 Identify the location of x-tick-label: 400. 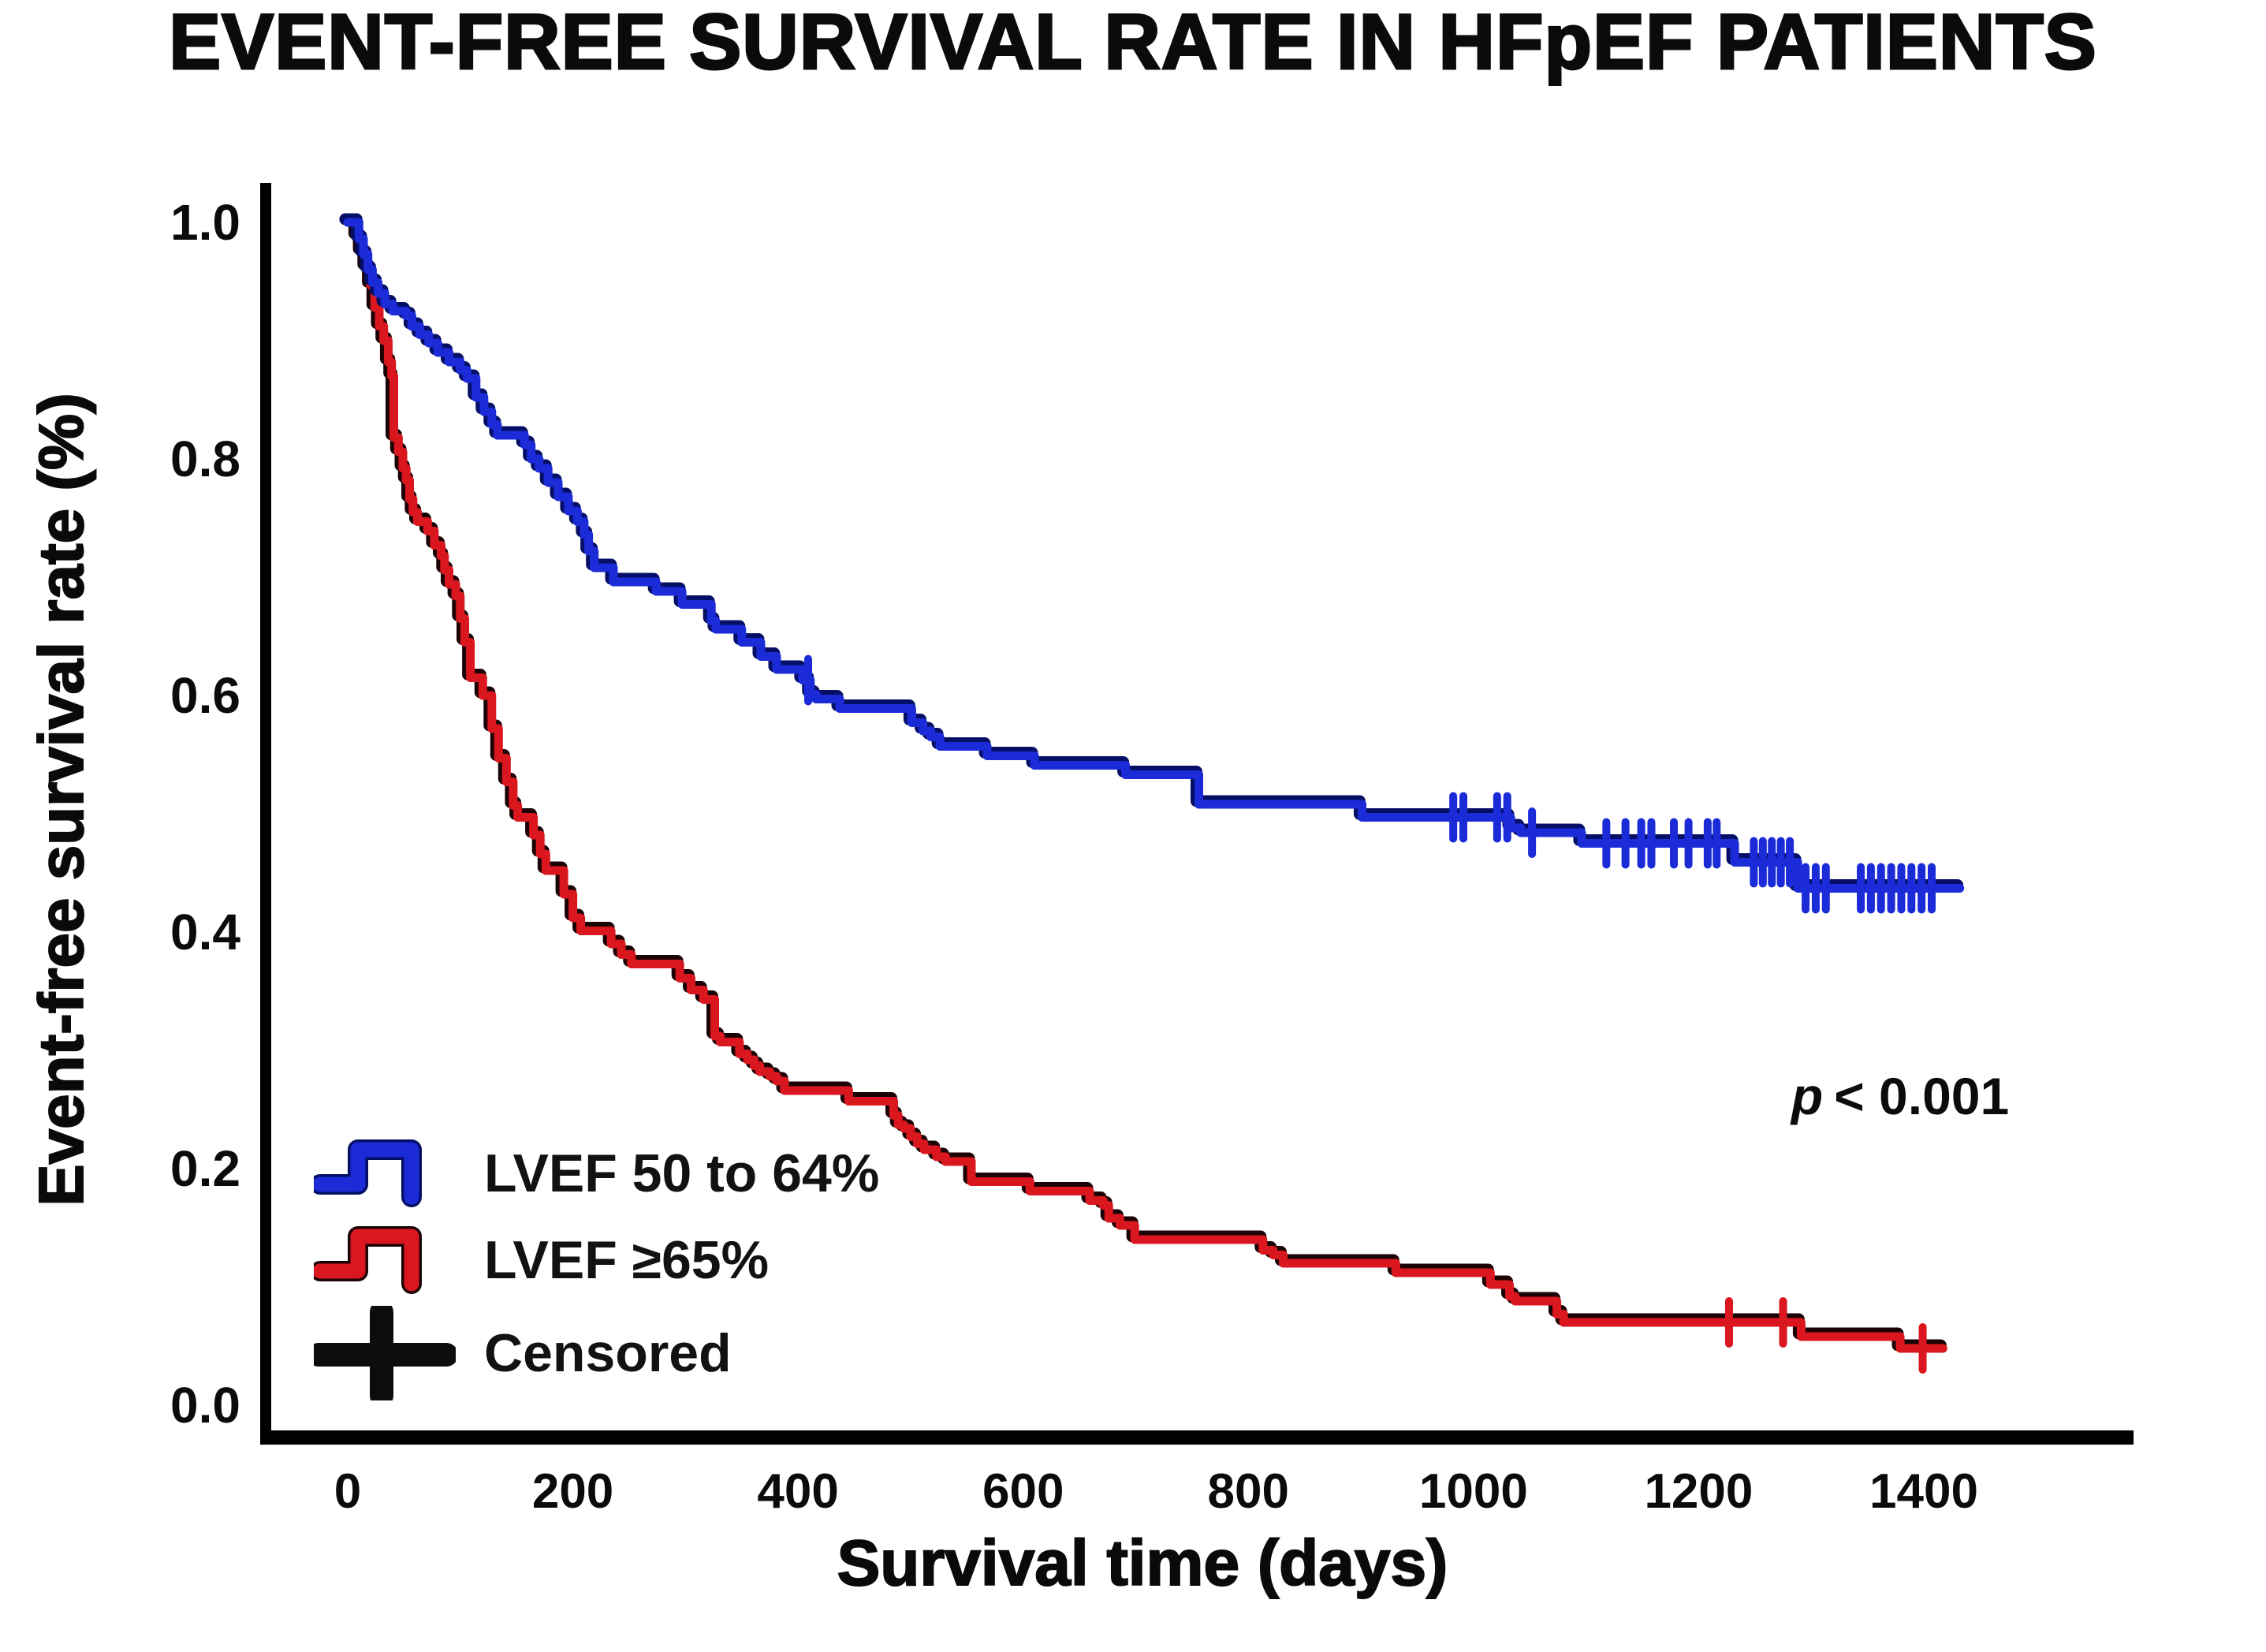
(797, 1492).